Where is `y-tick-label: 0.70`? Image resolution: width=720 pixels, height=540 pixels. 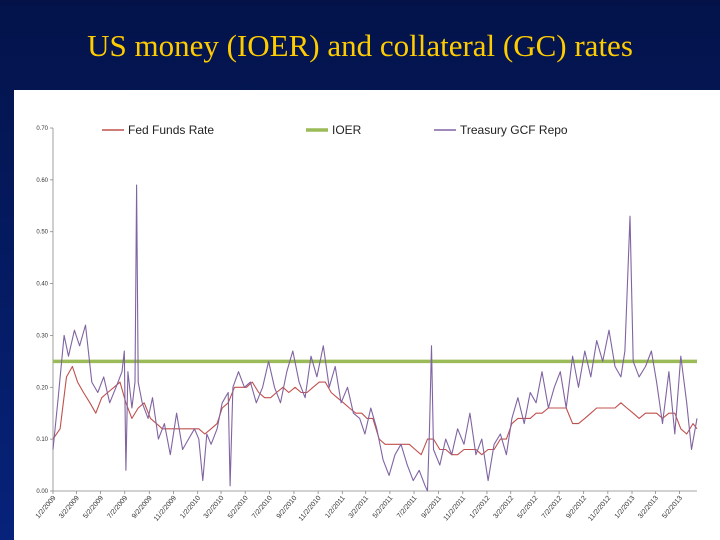 y-tick-label: 0.70 is located at coordinates (42, 129).